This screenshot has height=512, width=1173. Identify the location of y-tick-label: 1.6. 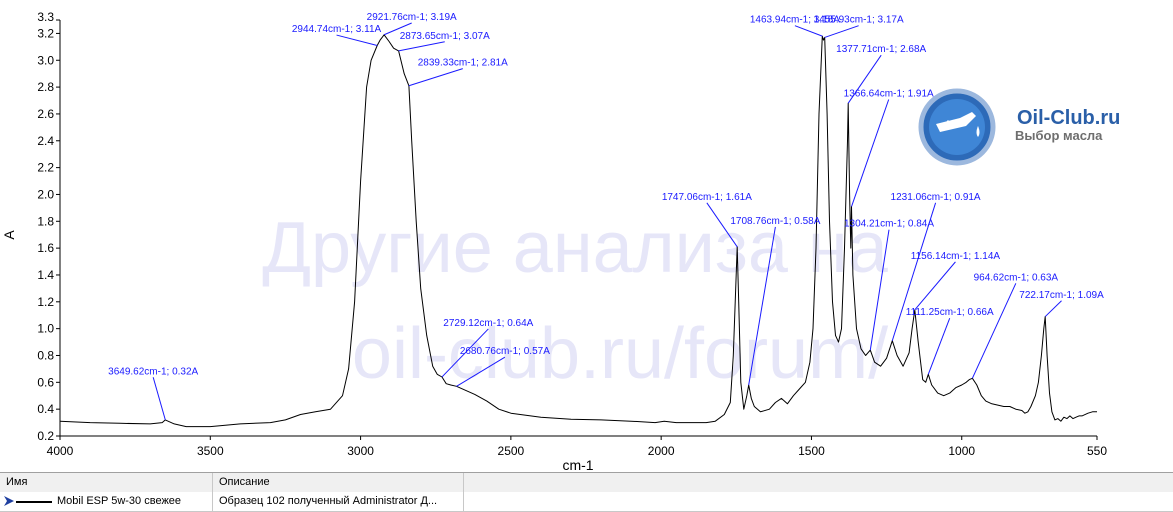
(45, 248).